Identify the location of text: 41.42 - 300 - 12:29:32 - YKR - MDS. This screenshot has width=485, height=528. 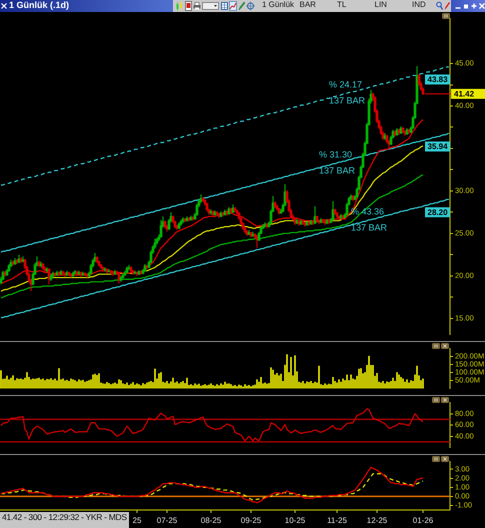
(64, 520).